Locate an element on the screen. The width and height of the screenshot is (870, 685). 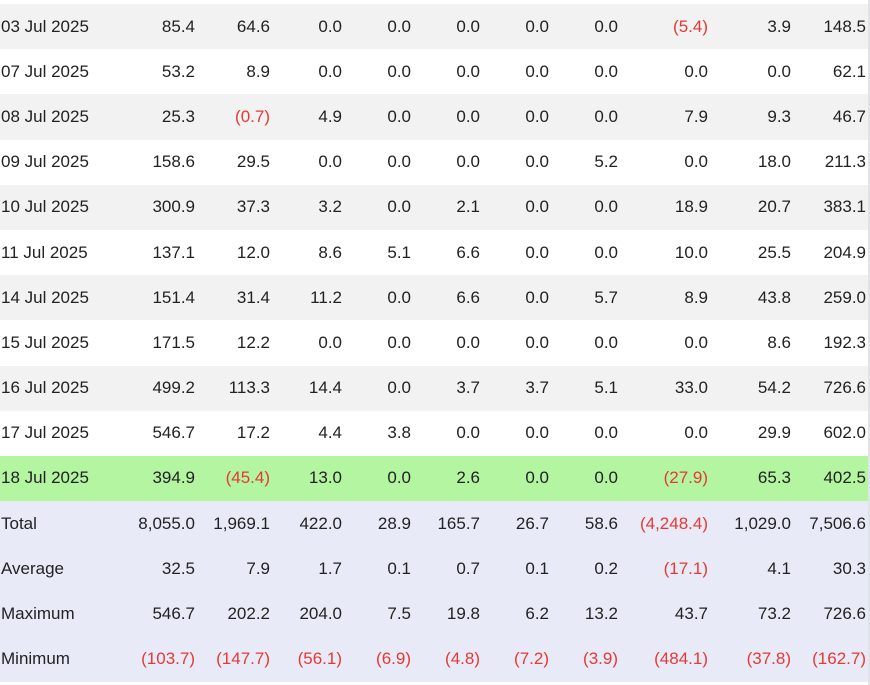
value-cell-col-8: 33.0 is located at coordinates (691, 388).